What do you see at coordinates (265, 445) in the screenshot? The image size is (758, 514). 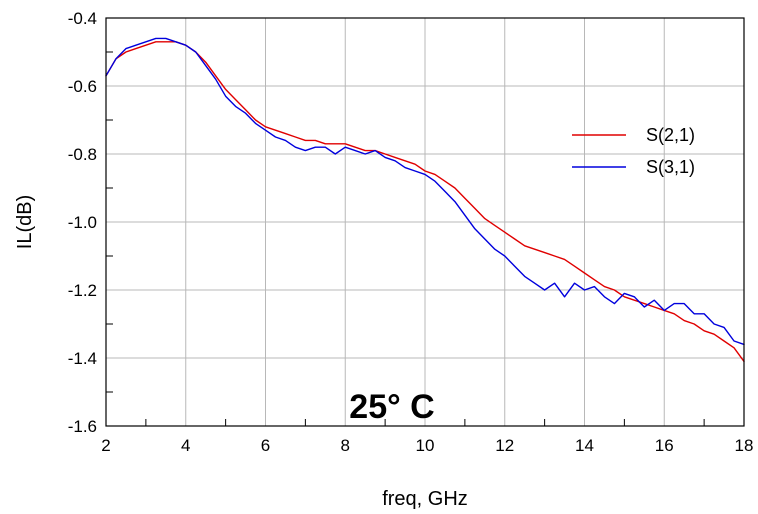 I see `x-tick-label: 6` at bounding box center [265, 445].